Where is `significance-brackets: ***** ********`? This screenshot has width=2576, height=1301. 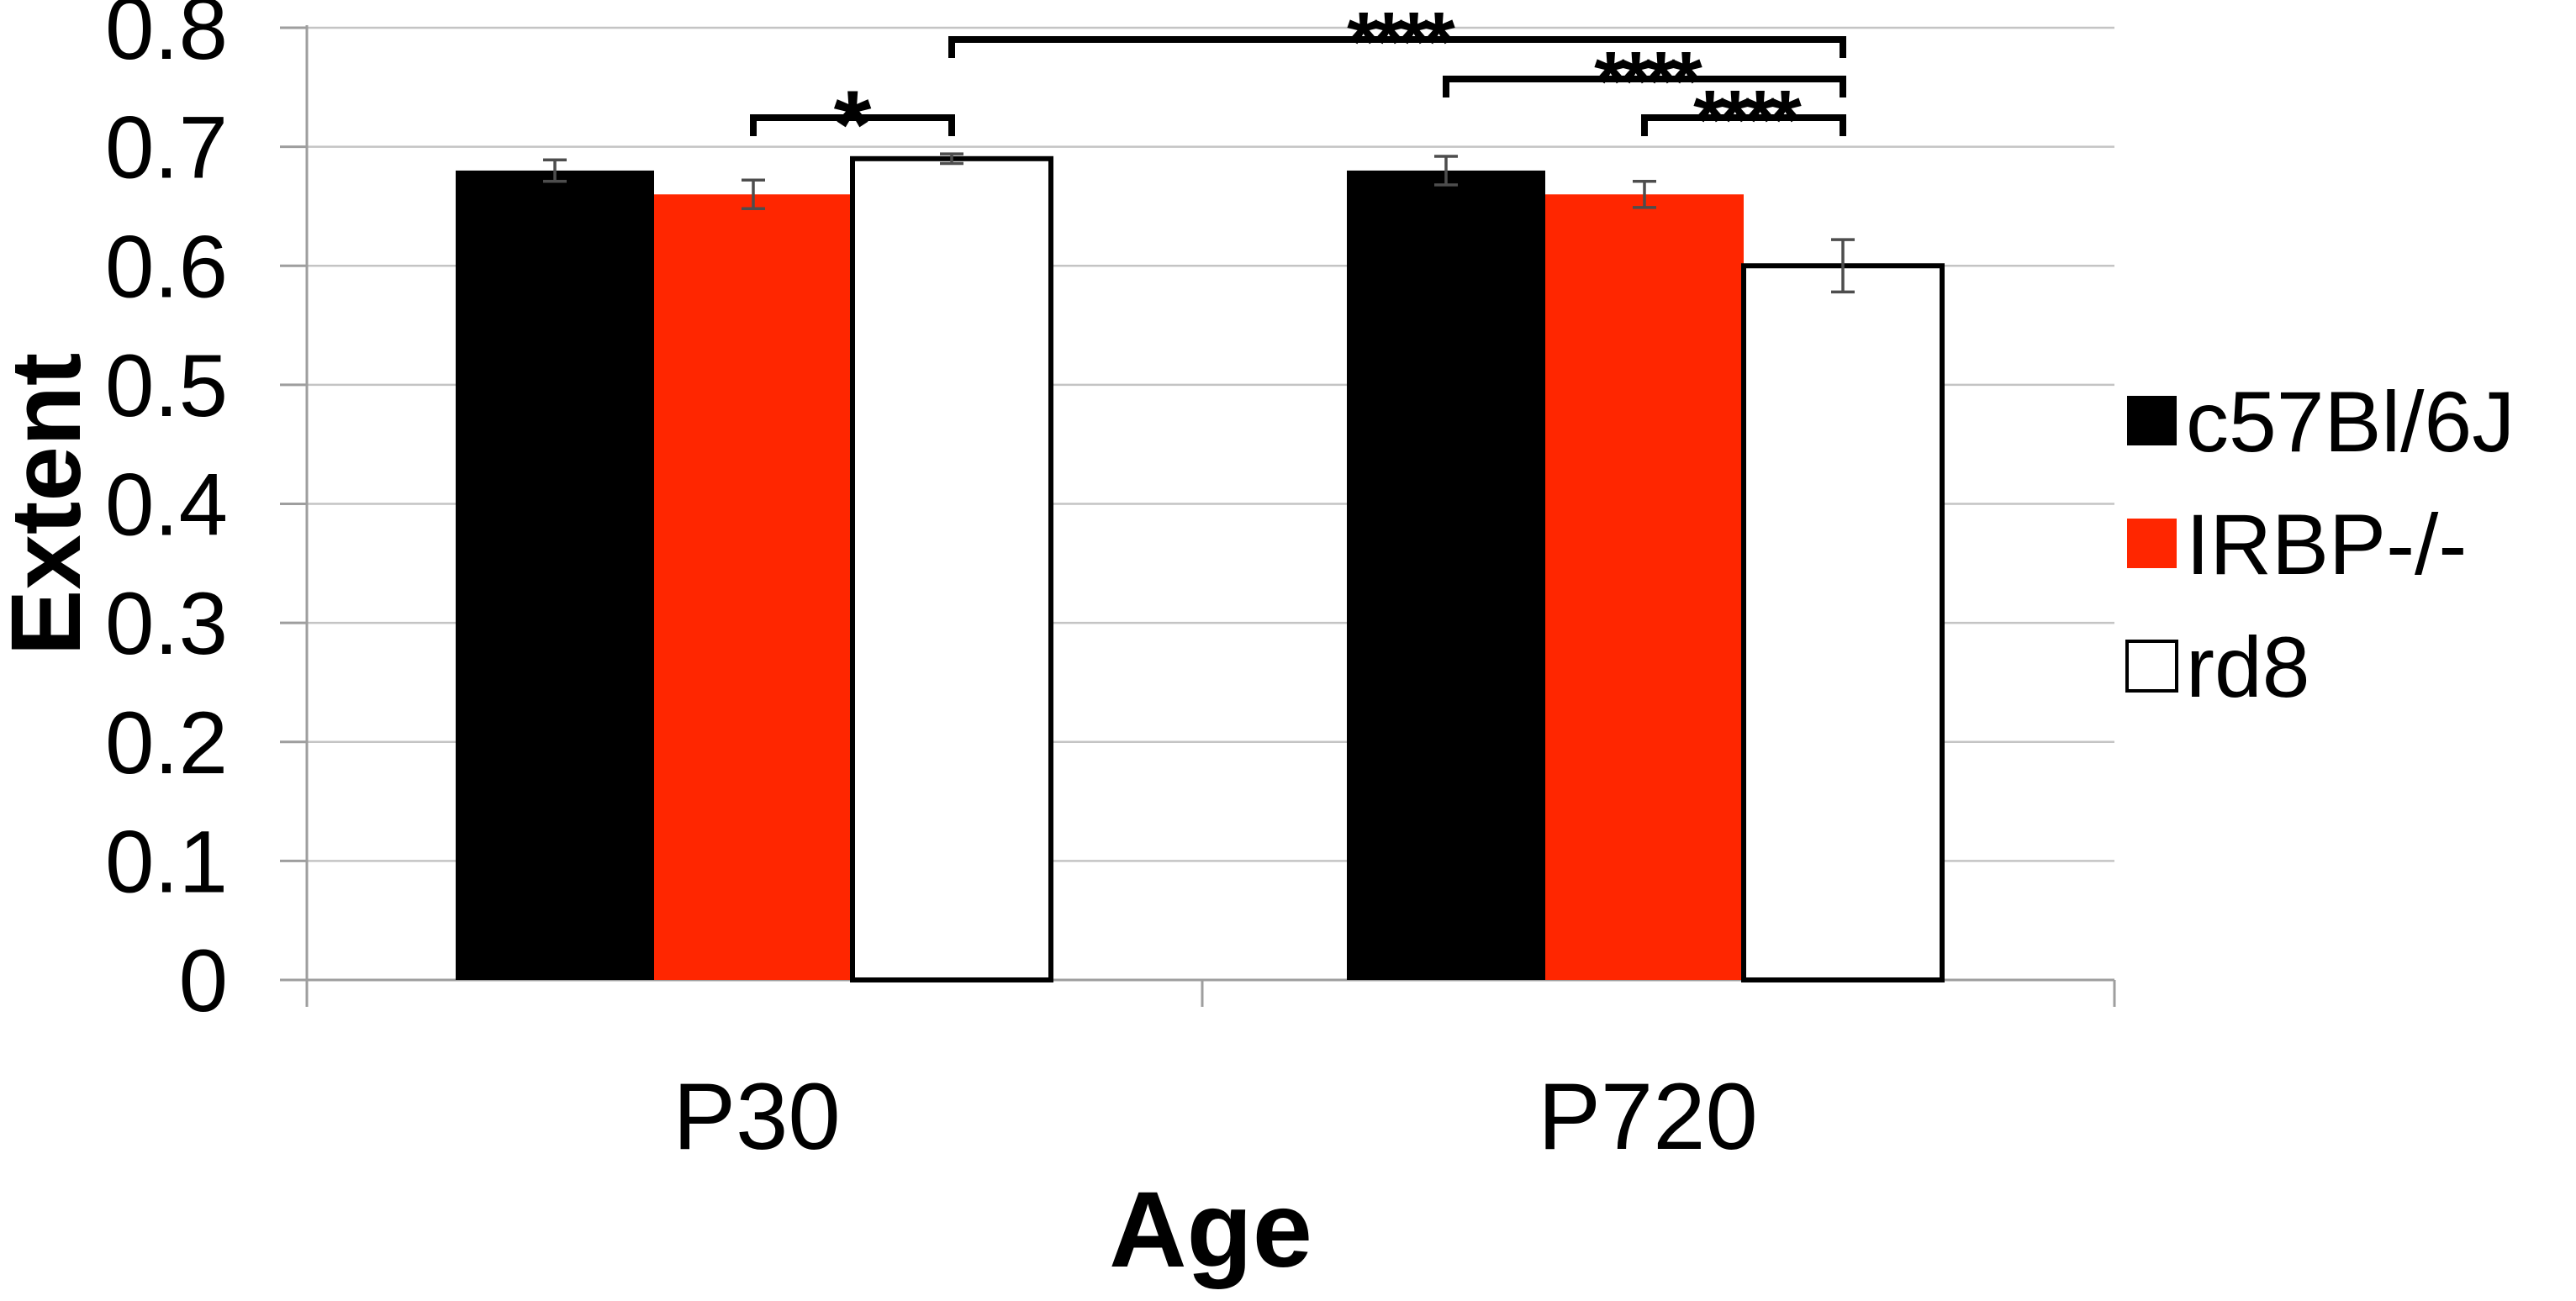 significance-brackets: ***** ******** is located at coordinates (1298, 90).